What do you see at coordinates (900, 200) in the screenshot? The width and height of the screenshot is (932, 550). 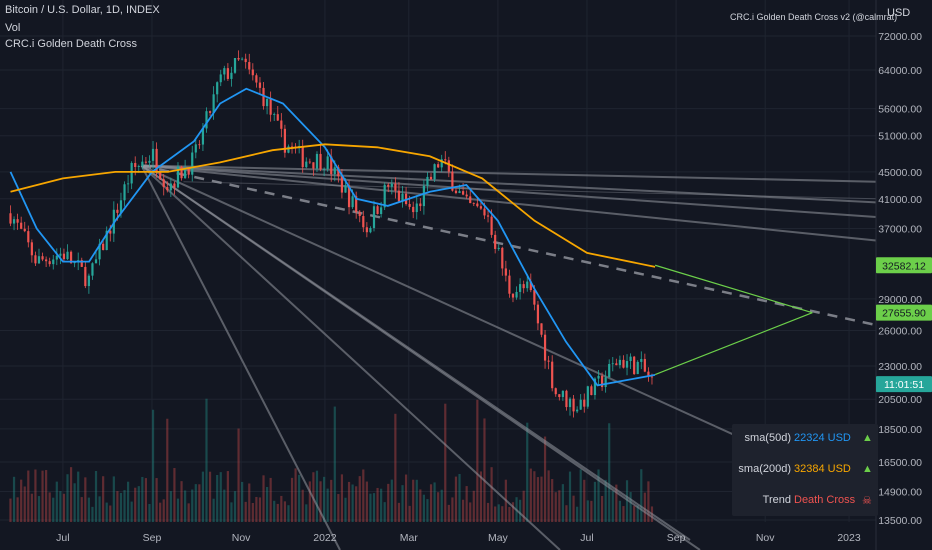 I see `y-tick-label: 41000.00` at bounding box center [900, 200].